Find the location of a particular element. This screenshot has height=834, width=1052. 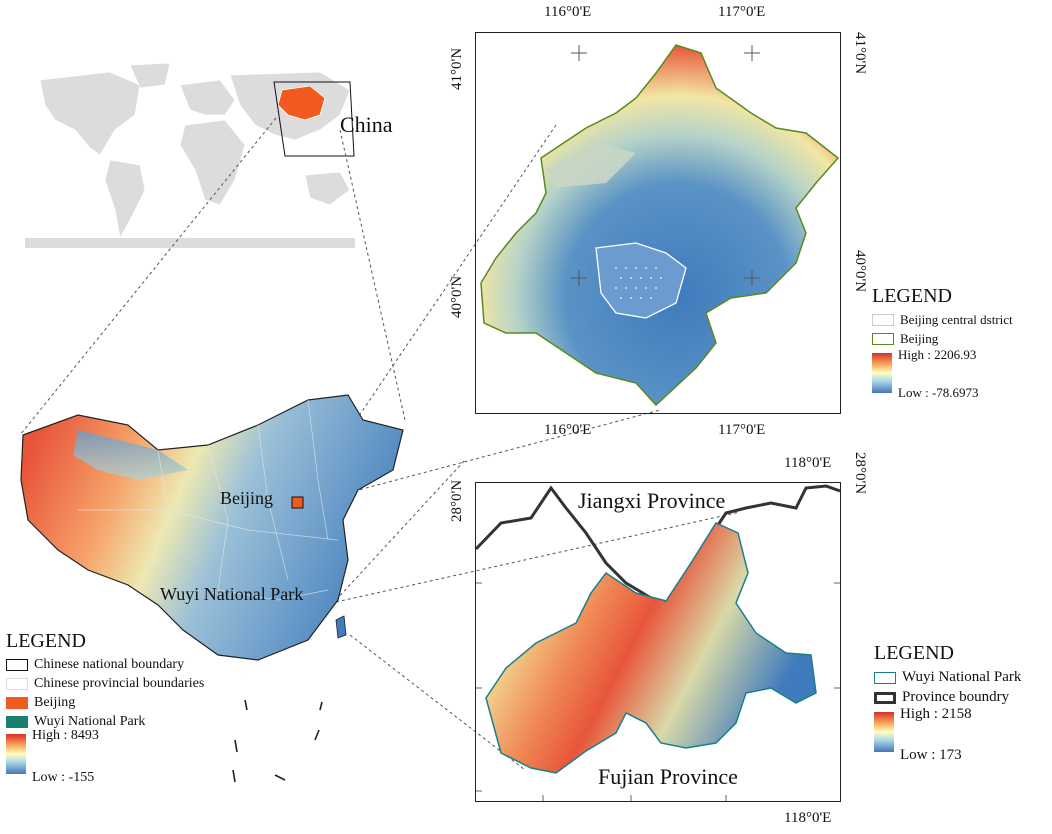

province-boundary-swatch is located at coordinates (885, 697).